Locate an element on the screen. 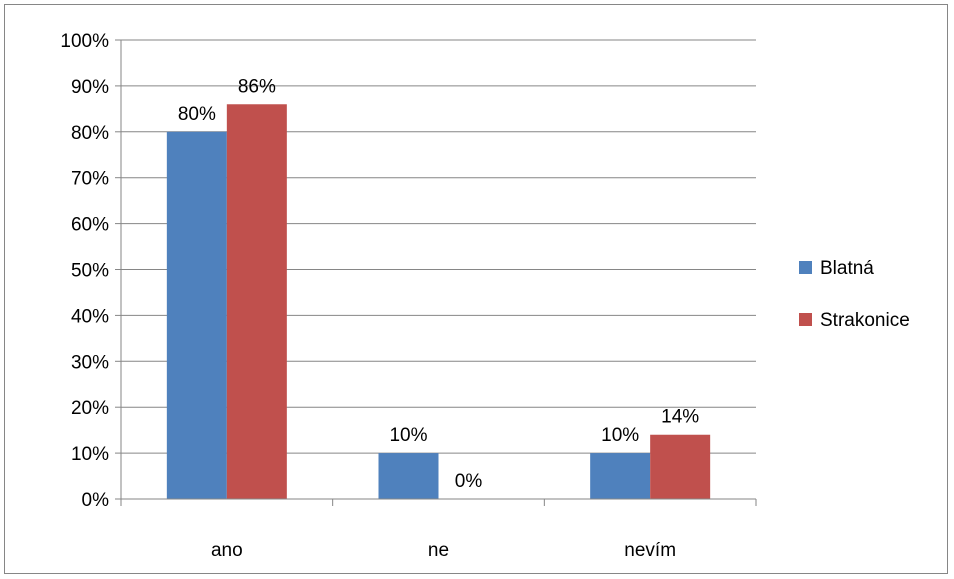  y-tick-label: 70% is located at coordinates (90, 179).